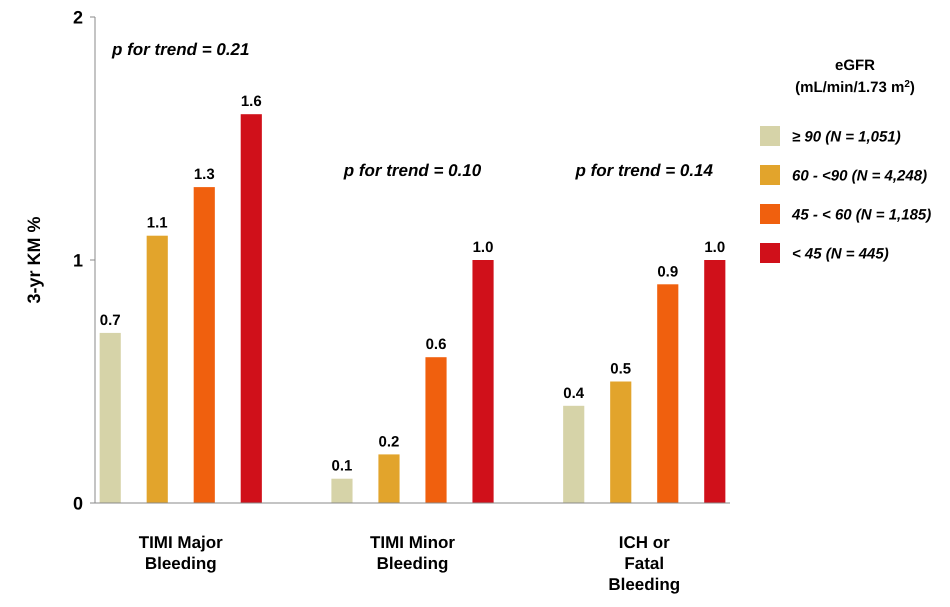 The height and width of the screenshot is (607, 950). I want to click on legend-label: 45 - < 60 (N = 1,185), so click(861, 215).